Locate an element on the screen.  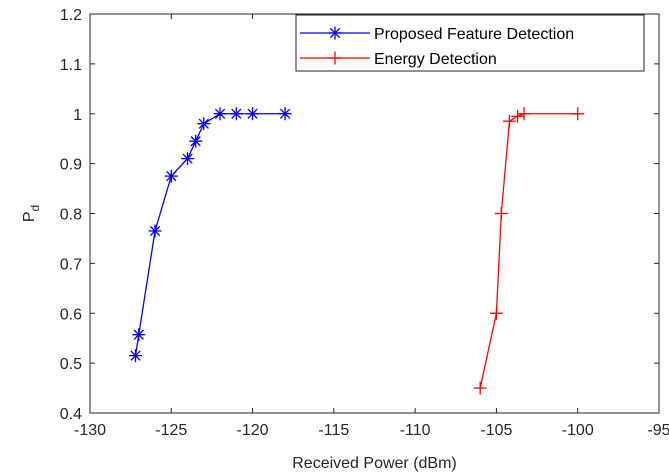
x-tick-label: -125 is located at coordinates (171, 430).